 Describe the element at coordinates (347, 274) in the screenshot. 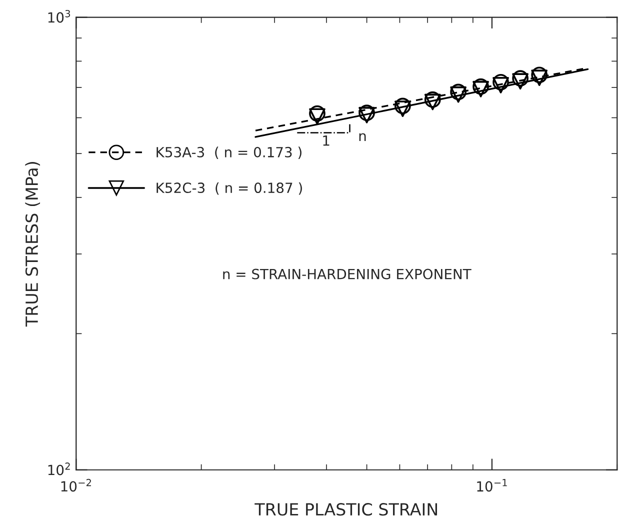

I see `annotation: n = STRAIN-HARDENING EXPONENT` at that location.